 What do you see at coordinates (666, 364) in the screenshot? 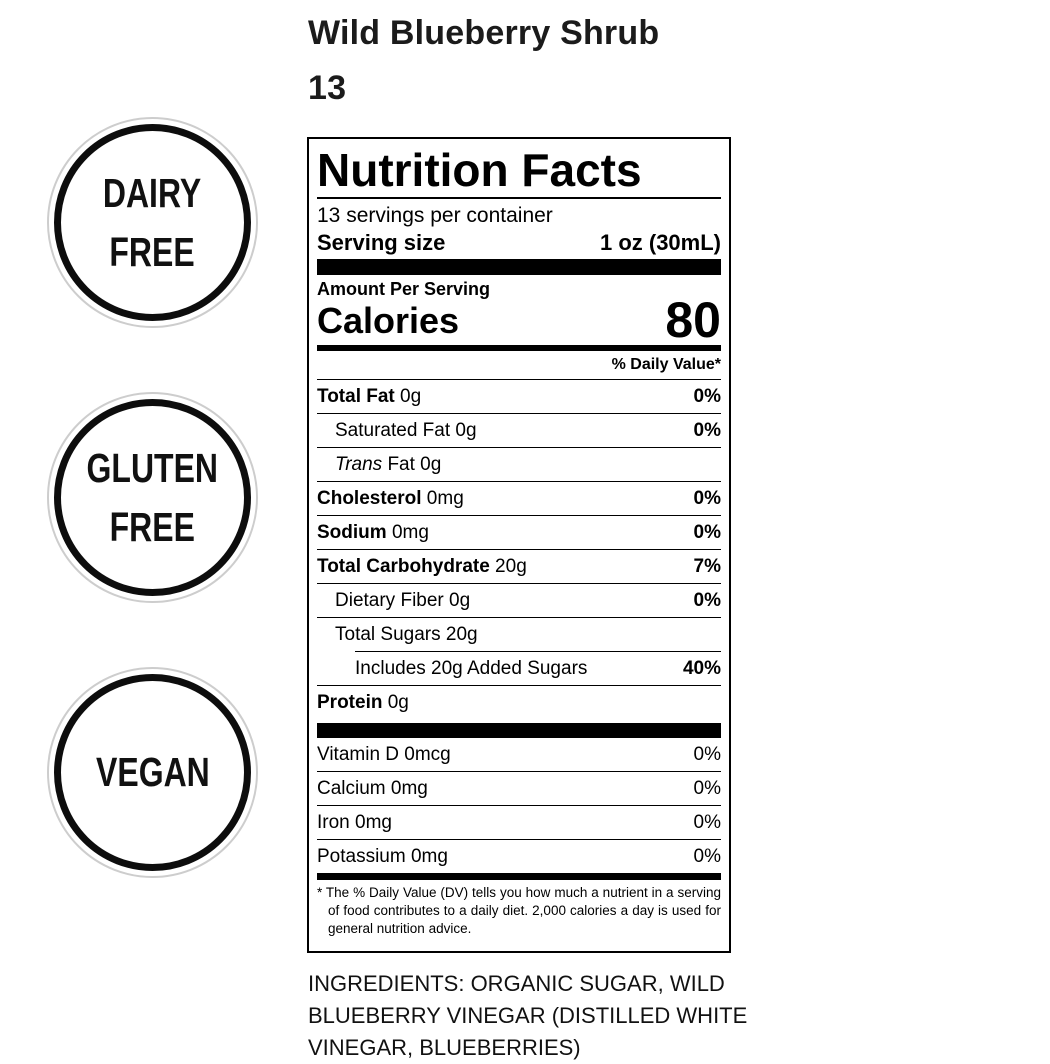
I see `daily-value-header: % Daily Value*` at bounding box center [666, 364].